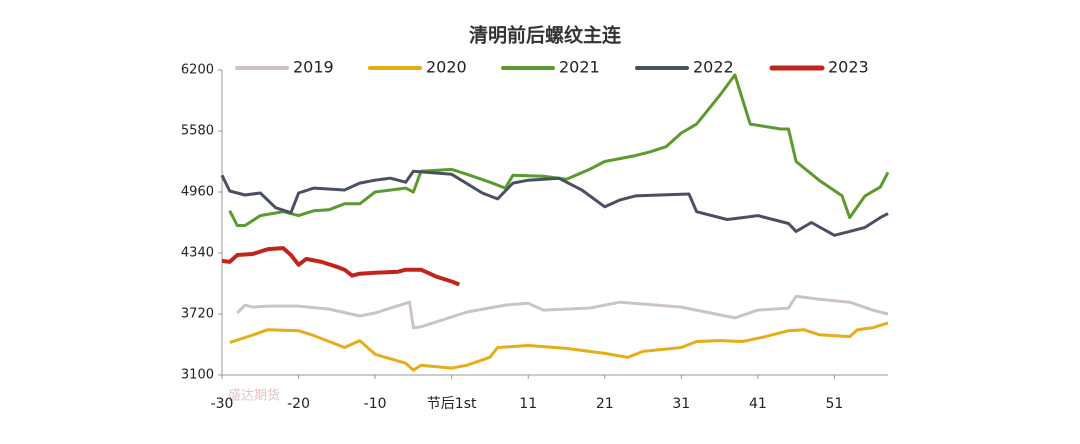 The image size is (1080, 444). Describe the element at coordinates (298, 404) in the screenshot. I see `x-tick-label: -20` at that location.